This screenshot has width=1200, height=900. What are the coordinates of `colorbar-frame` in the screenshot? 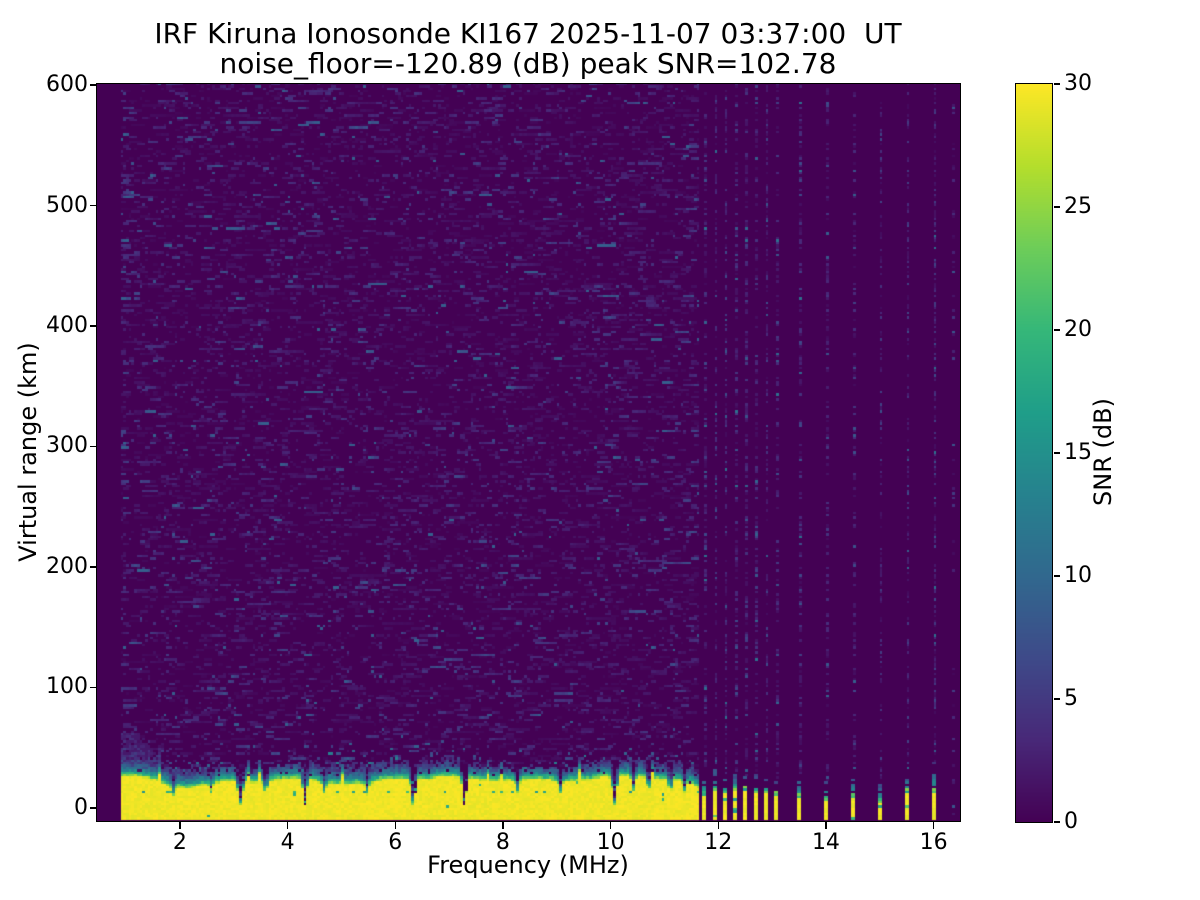 It's located at (1033, 452).